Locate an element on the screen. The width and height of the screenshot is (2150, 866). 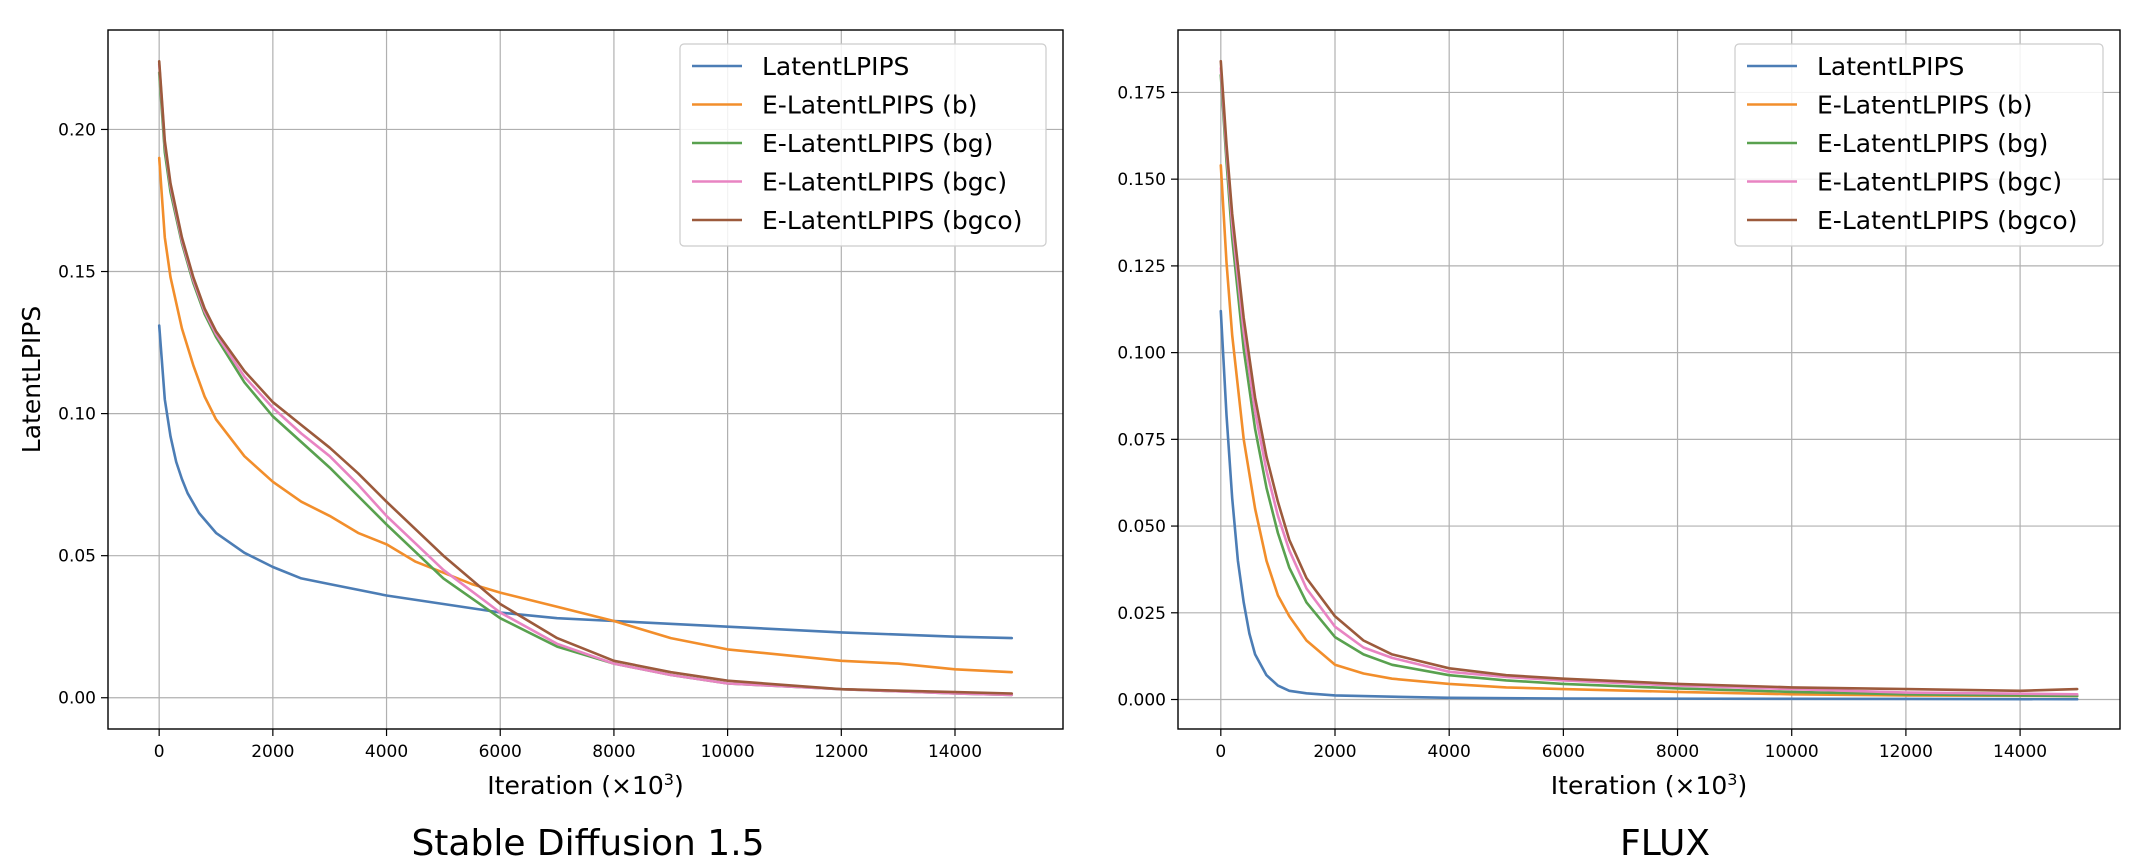
y-axis-label: LatentLPIPS is located at coordinates (31, 379).